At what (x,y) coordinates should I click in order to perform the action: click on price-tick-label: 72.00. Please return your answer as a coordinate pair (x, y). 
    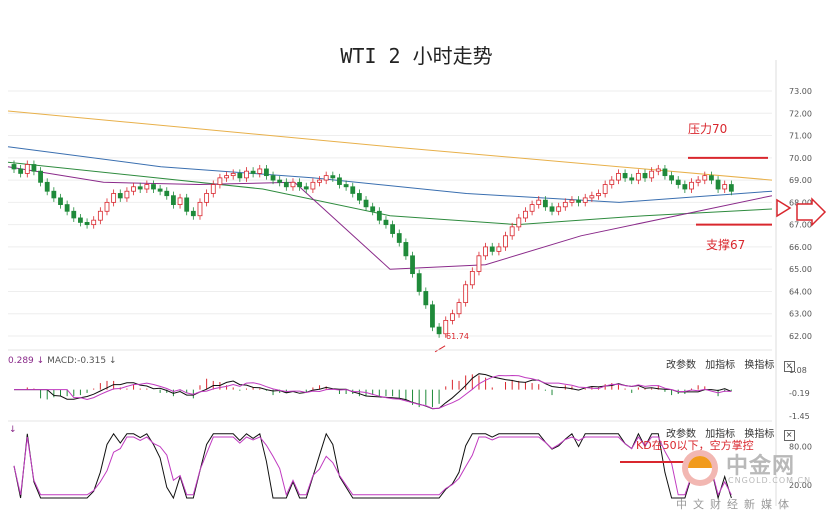
    Looking at the image, I should click on (800, 113).